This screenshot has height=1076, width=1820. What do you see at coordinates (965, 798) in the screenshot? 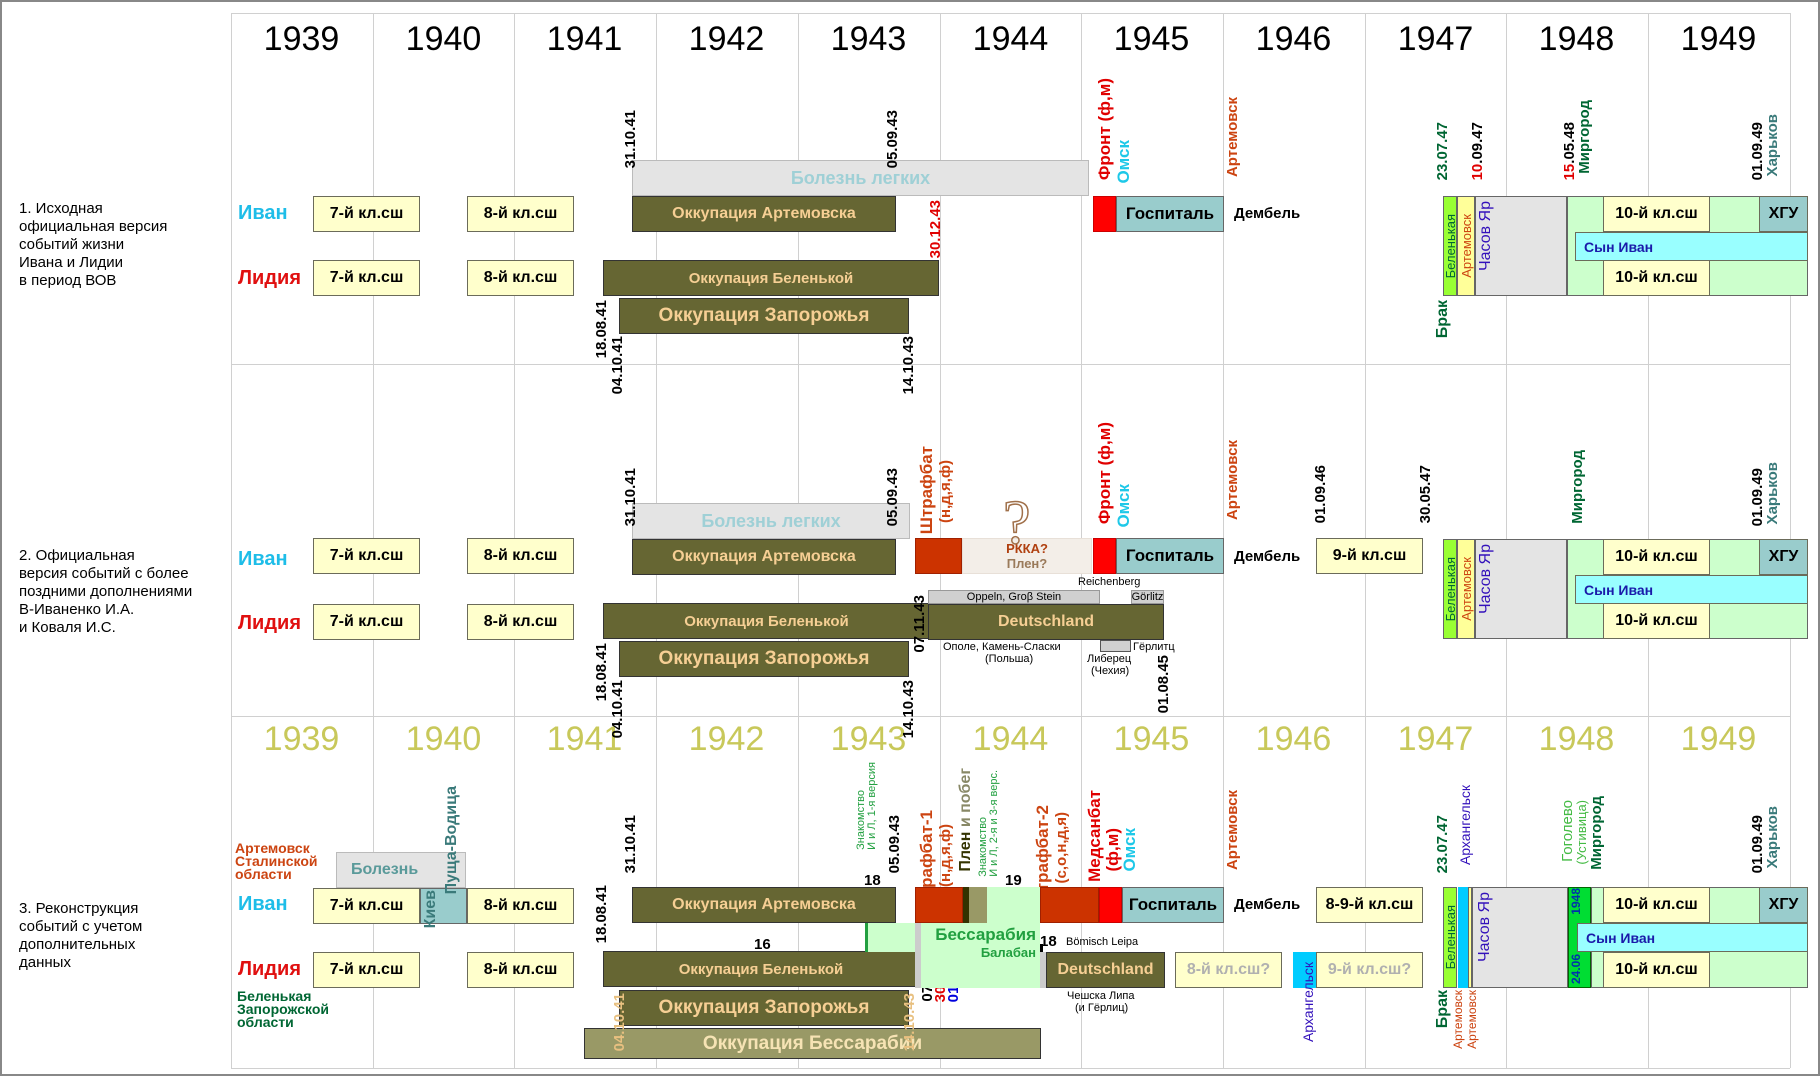
I see `label-part: и побег` at bounding box center [965, 798].